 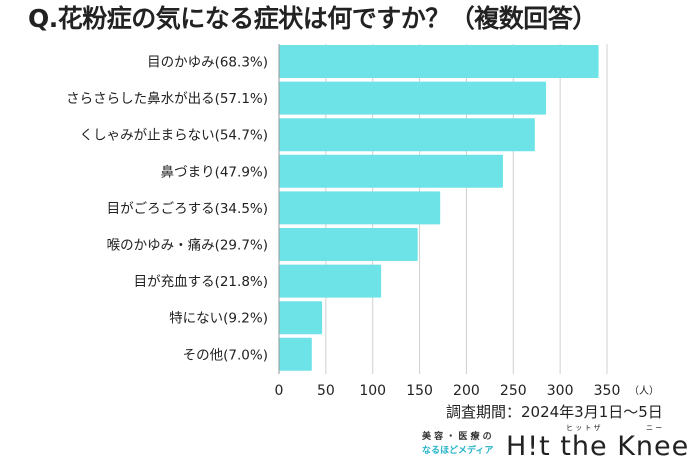 What do you see at coordinates (187, 209) in the screenshot?
I see `category-label: 目がごろごろする(34.5%)` at bounding box center [187, 209].